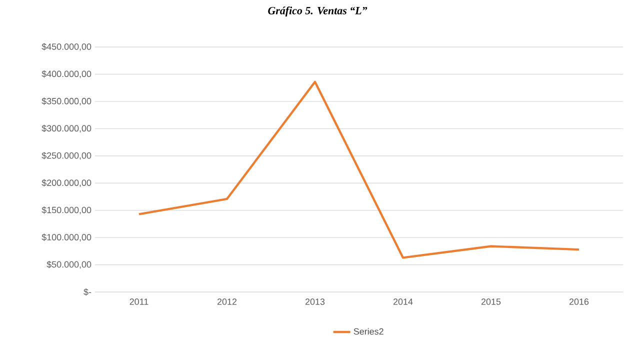 The height and width of the screenshot is (340, 635). I want to click on y-tick-label: $100.000,00, so click(67, 238).